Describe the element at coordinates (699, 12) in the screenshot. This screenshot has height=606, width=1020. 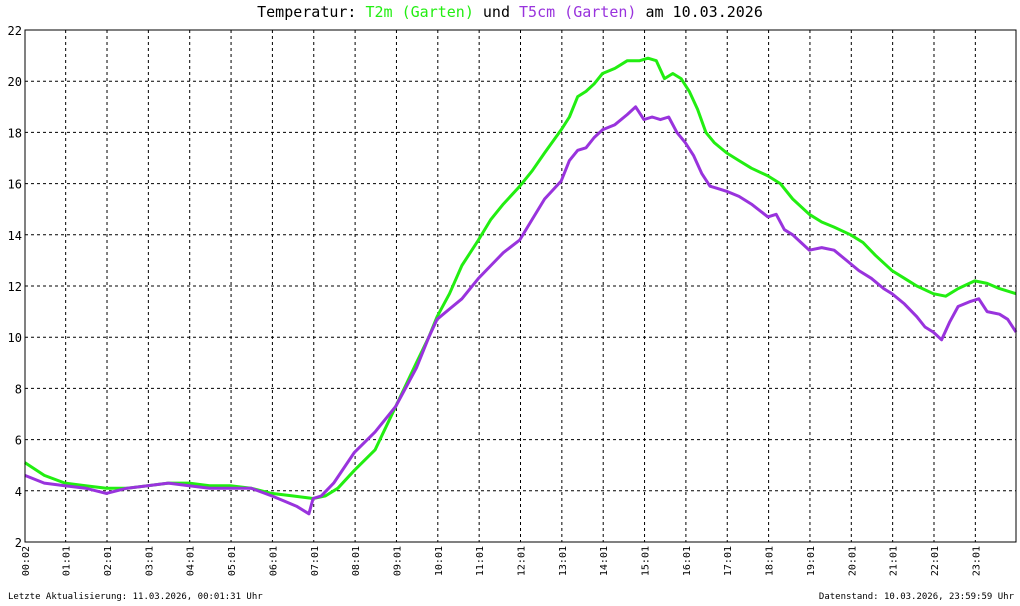
I see `title-suffix: am 10.03.2026` at that location.